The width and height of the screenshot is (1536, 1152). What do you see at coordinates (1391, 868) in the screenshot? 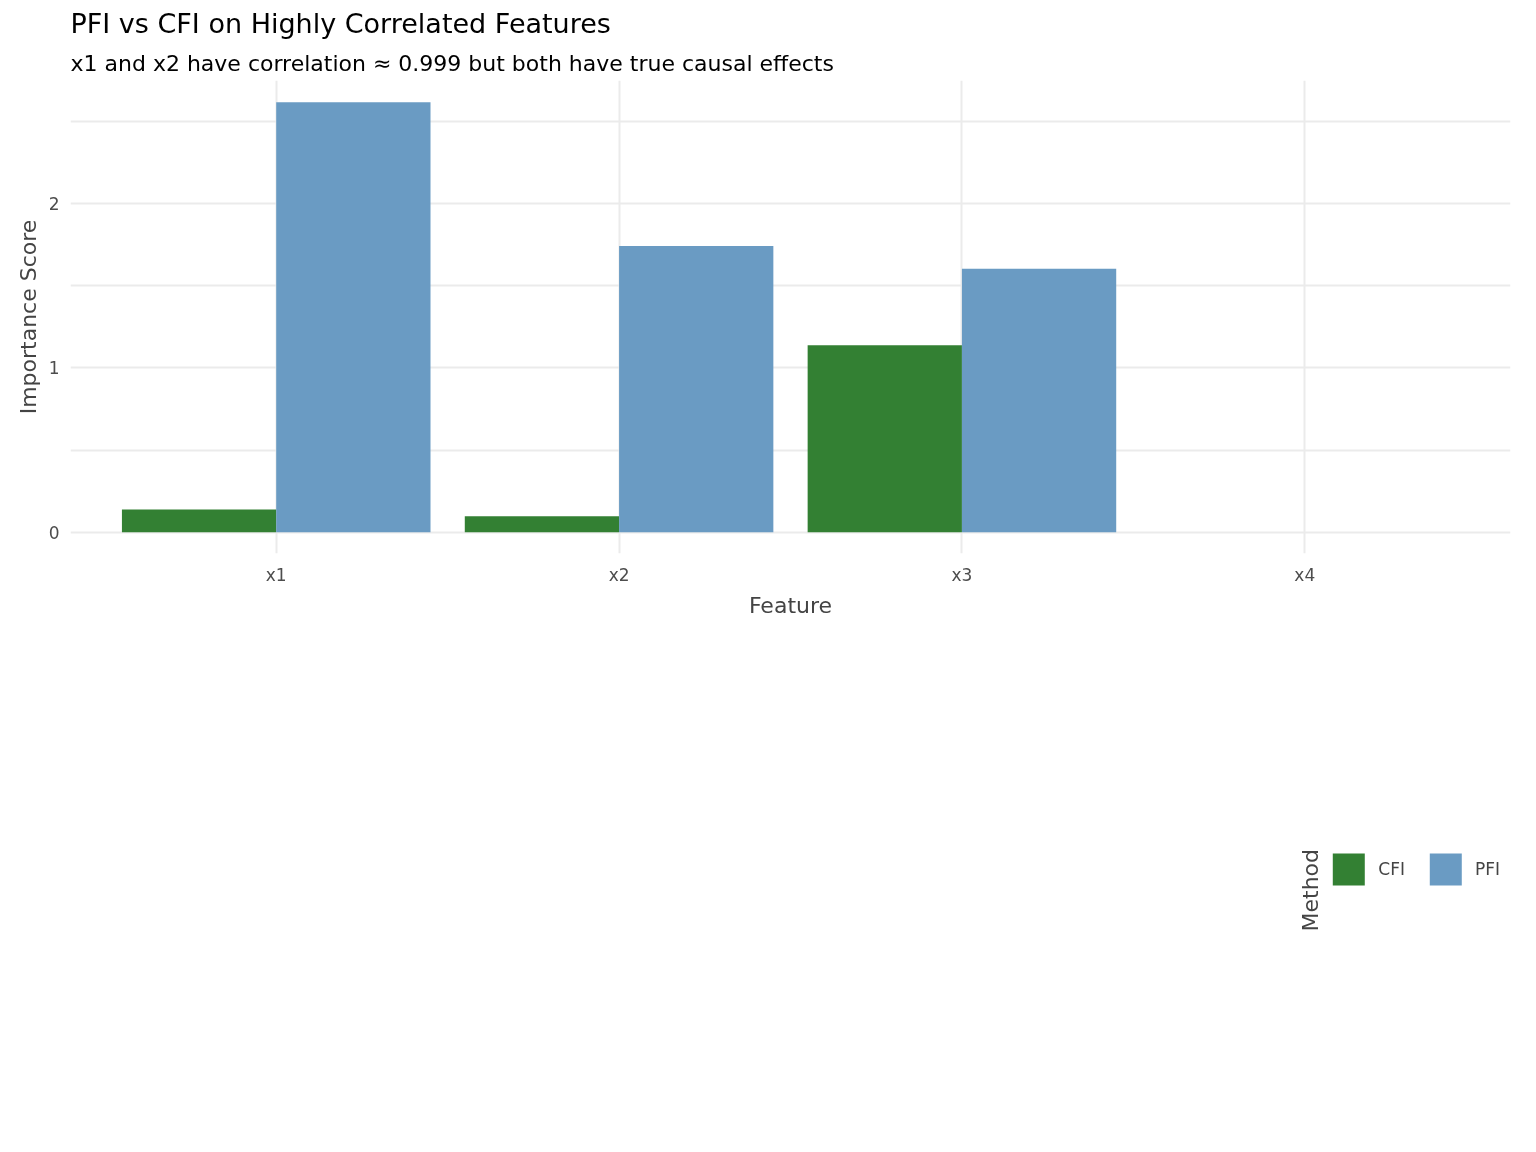
I see `legend-label: CFI` at bounding box center [1391, 868].